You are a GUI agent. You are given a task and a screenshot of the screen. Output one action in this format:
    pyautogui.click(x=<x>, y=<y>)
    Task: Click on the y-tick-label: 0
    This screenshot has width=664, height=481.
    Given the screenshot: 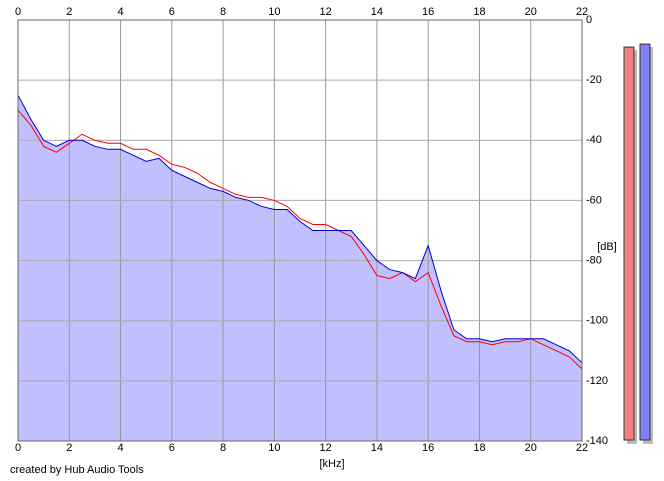 What is the action you would take?
    pyautogui.click(x=589, y=20)
    